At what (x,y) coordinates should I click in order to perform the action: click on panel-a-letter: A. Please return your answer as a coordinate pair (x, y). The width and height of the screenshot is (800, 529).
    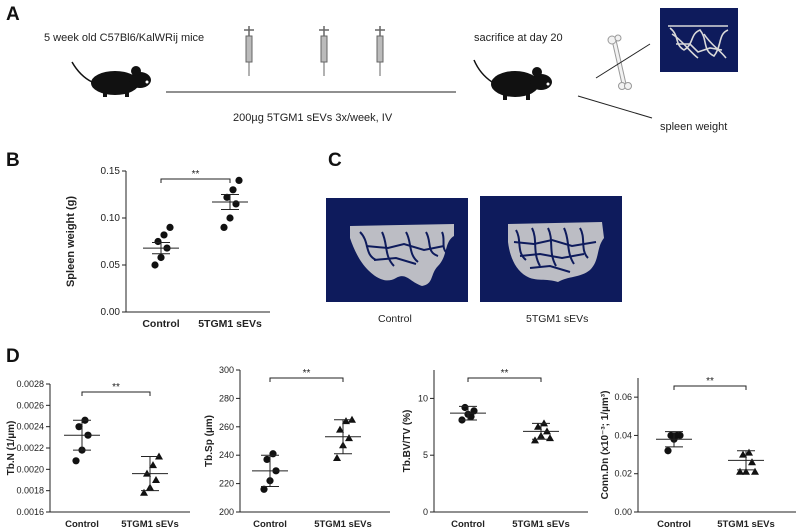
    Looking at the image, I should click on (13, 14).